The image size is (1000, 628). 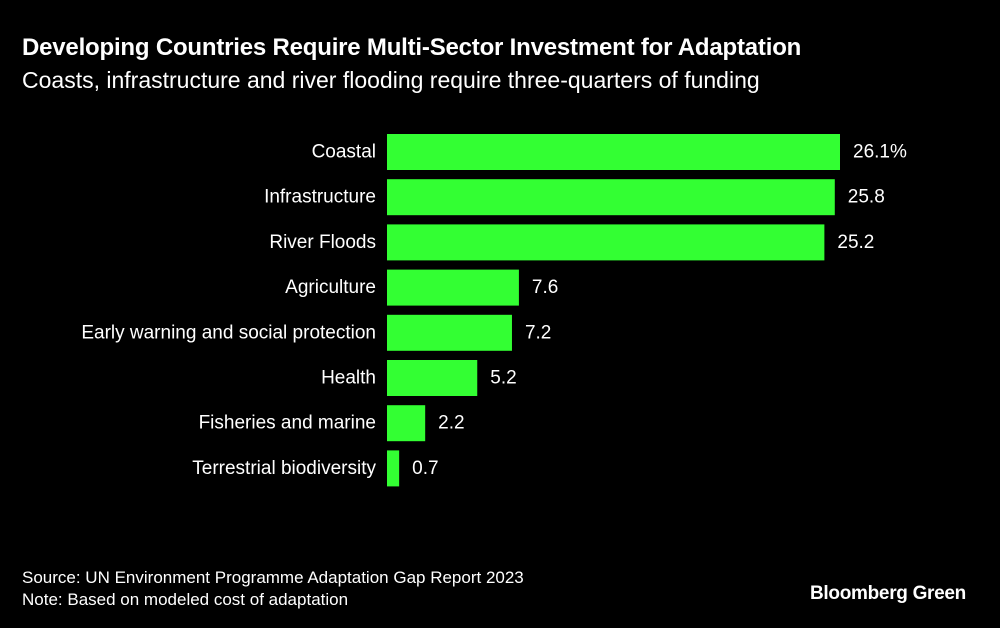 I want to click on category-label: Early warning and social protection, so click(x=228, y=332).